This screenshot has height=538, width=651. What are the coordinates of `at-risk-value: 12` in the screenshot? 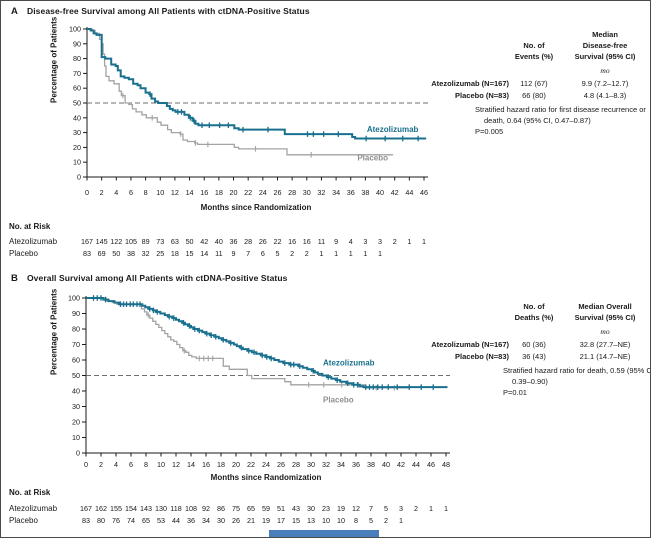 It's located at (356, 508).